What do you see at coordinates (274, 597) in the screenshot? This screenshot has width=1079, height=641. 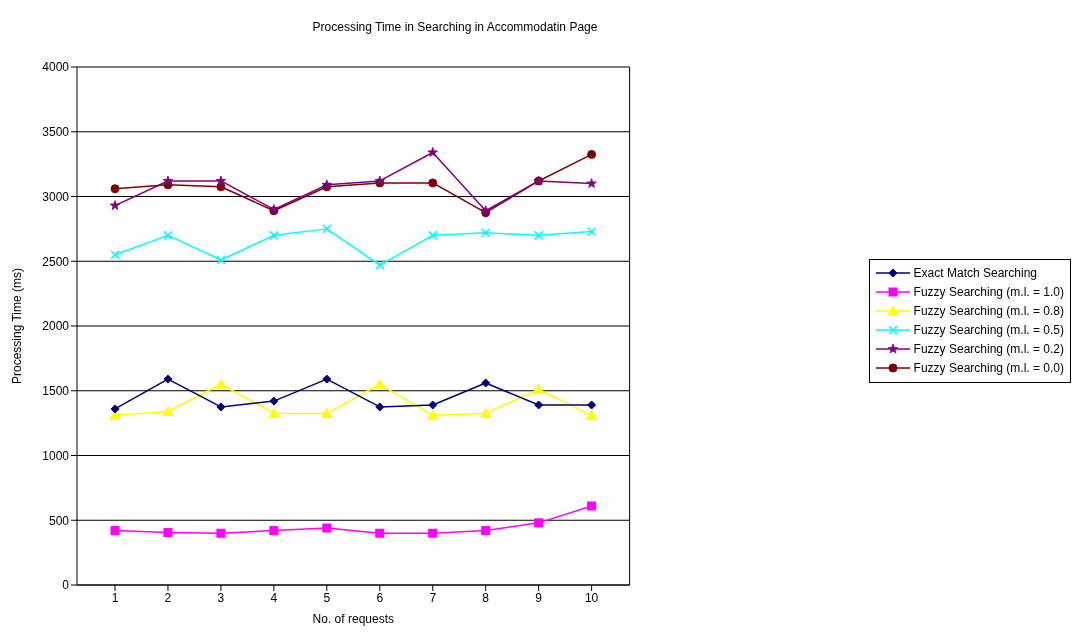 I see `x-tick-label: 4` at bounding box center [274, 597].